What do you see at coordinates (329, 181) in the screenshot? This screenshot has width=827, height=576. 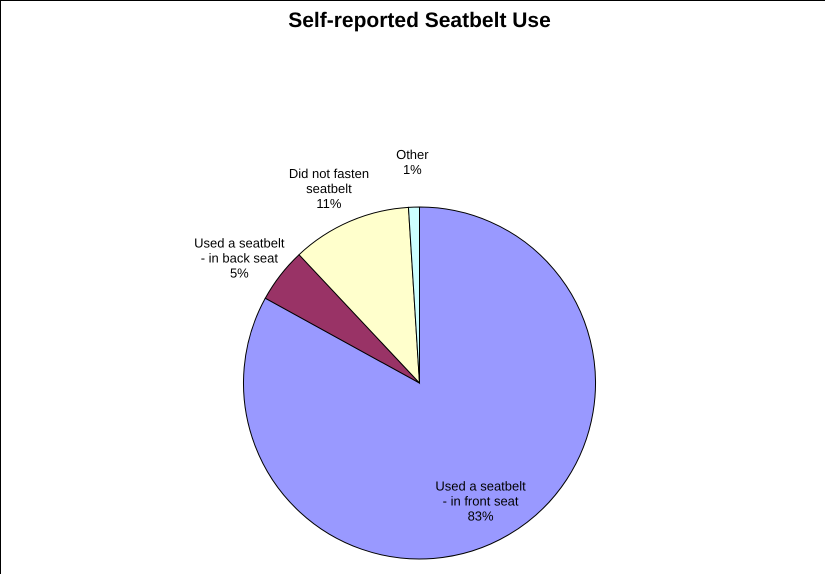 I see `slice-label: Did not fasten seatbelt` at bounding box center [329, 181].